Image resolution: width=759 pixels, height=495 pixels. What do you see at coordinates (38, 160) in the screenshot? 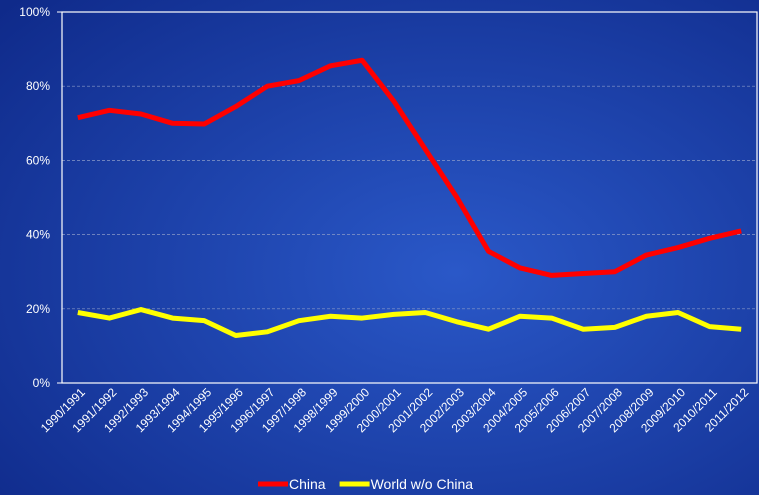
I see `y-tick-label: 60%` at bounding box center [38, 160].